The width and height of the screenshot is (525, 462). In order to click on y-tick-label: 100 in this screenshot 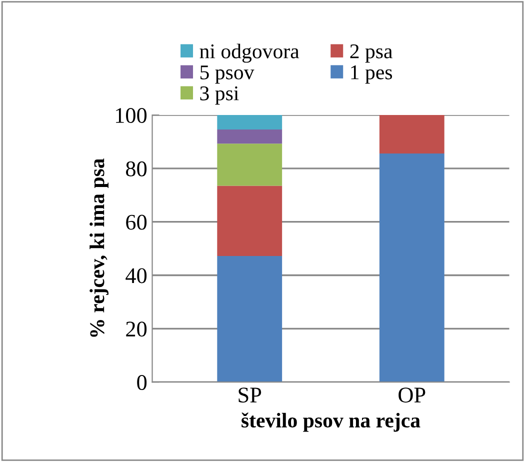, I will do `click(131, 115)`.